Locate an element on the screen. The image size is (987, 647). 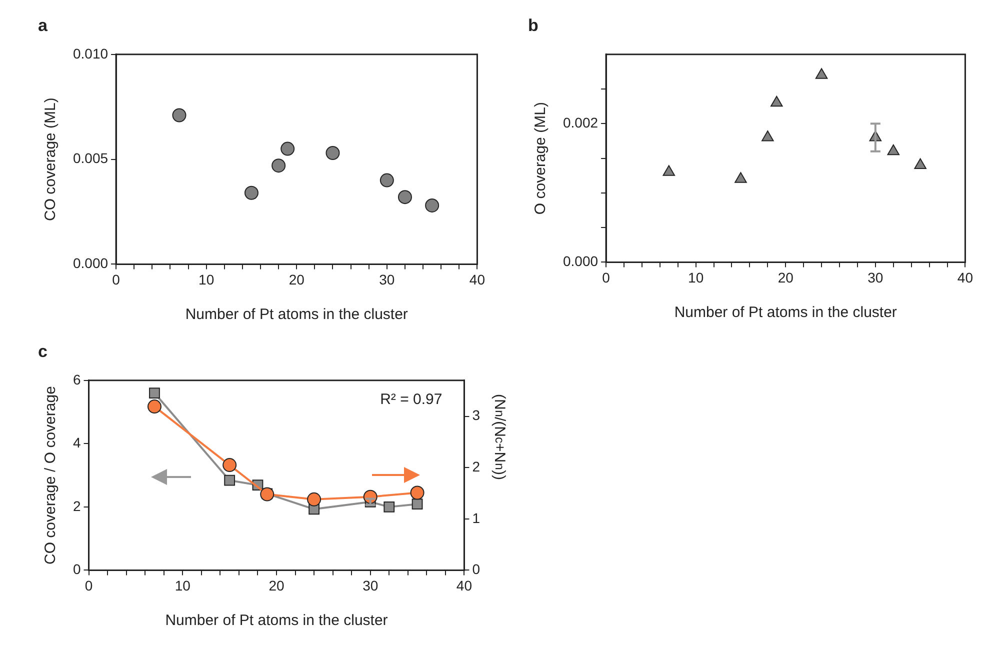
y2-tick-label: 3 is located at coordinates (476, 415).